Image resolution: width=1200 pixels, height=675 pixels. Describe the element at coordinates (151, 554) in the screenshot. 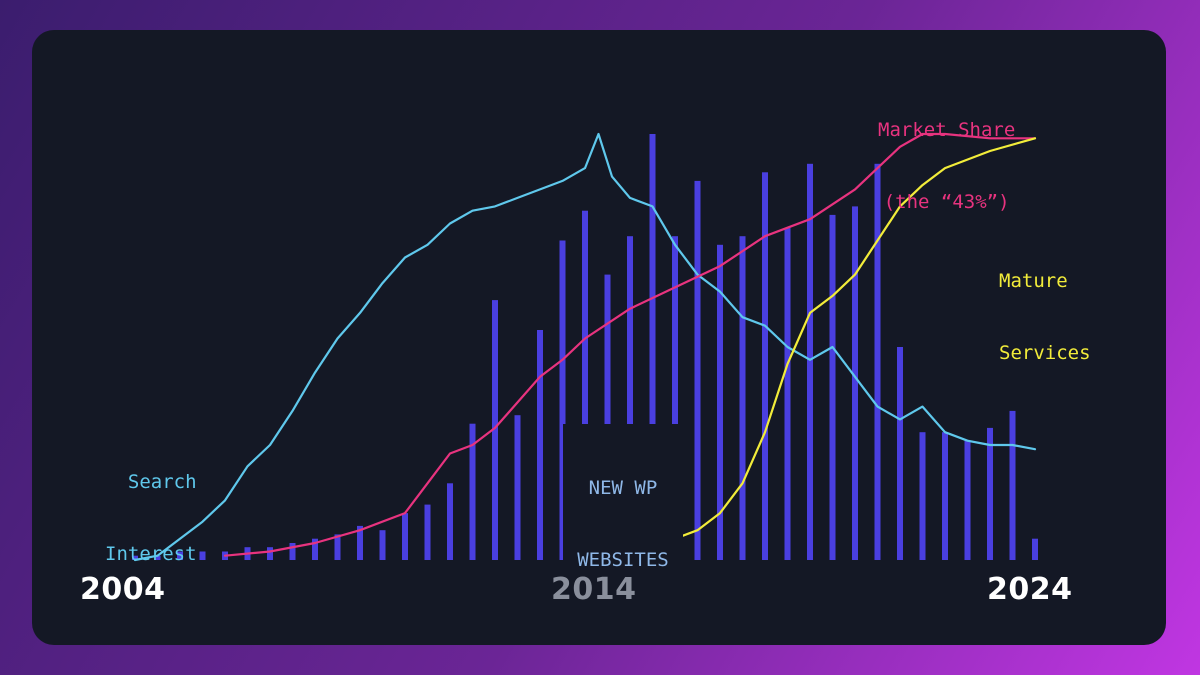

I see `search-interest-label-line2: Interest` at that location.